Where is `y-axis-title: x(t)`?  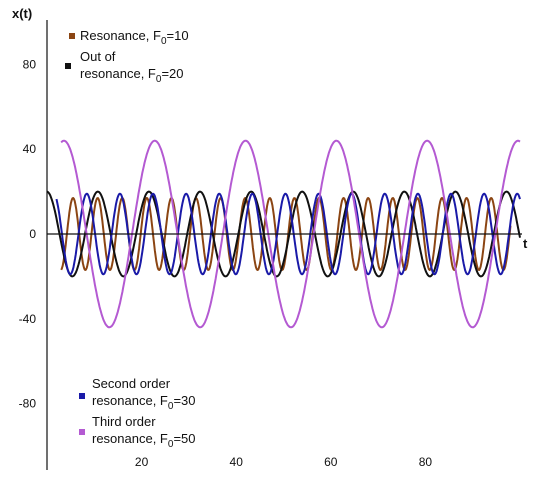 y-axis-title: x(t) is located at coordinates (22, 13).